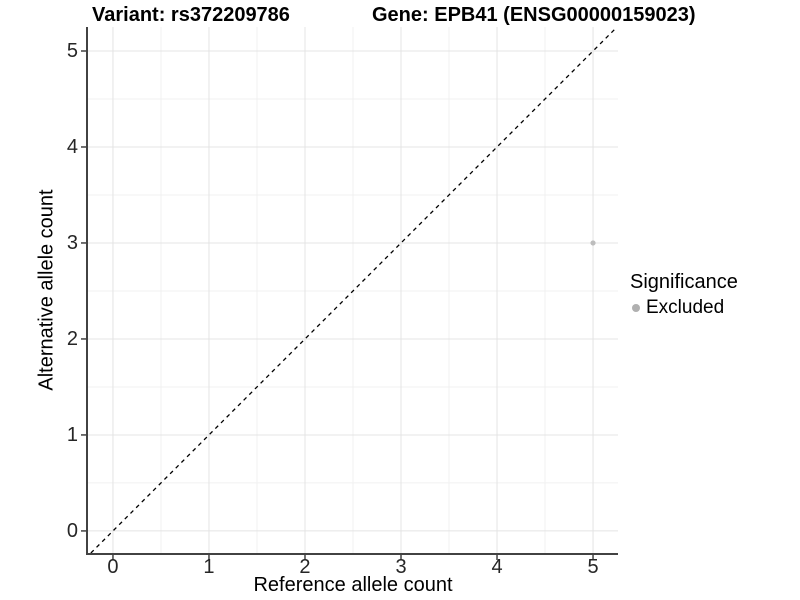 This screenshot has width=800, height=600. What do you see at coordinates (46, 290) in the screenshot?
I see `y-axis-title: Alternative allele count` at bounding box center [46, 290].